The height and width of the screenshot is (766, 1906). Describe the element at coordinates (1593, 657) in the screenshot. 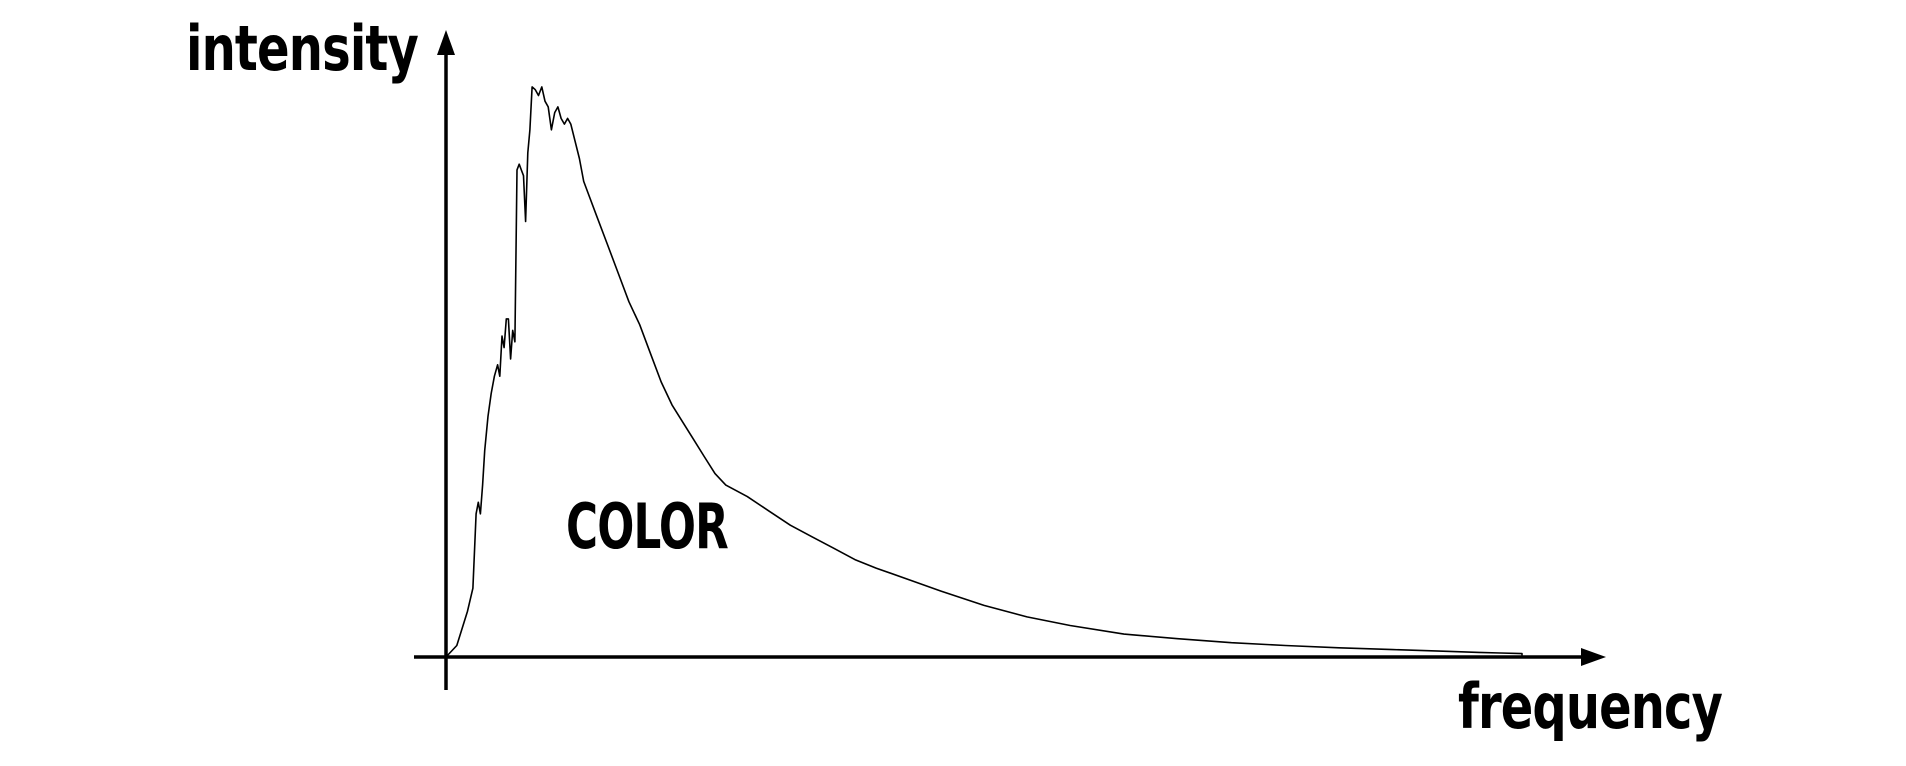

I see `x-axis-arrow` at that location.